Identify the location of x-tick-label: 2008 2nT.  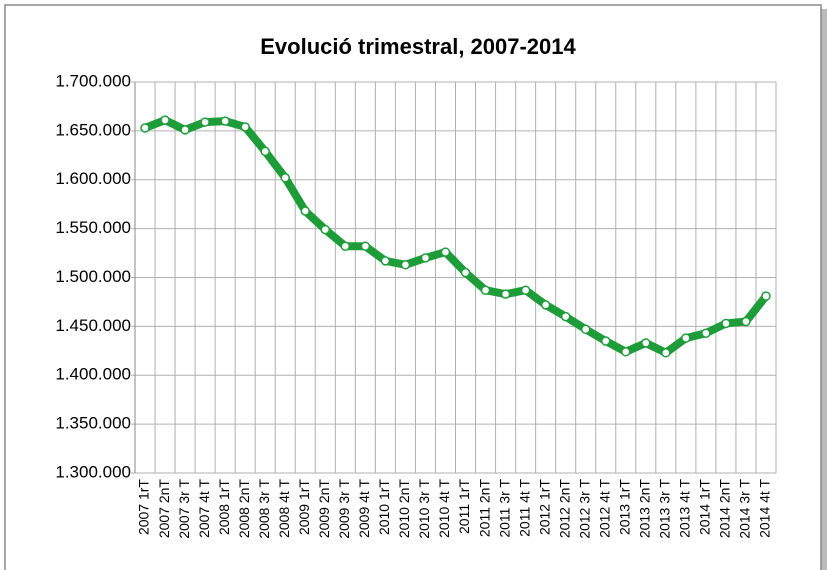
(244, 509).